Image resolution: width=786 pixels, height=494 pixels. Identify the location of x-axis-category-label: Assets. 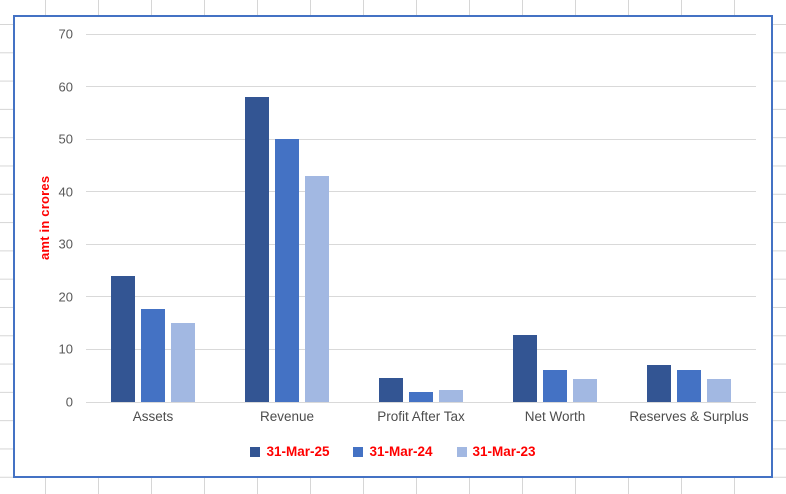
(153, 416).